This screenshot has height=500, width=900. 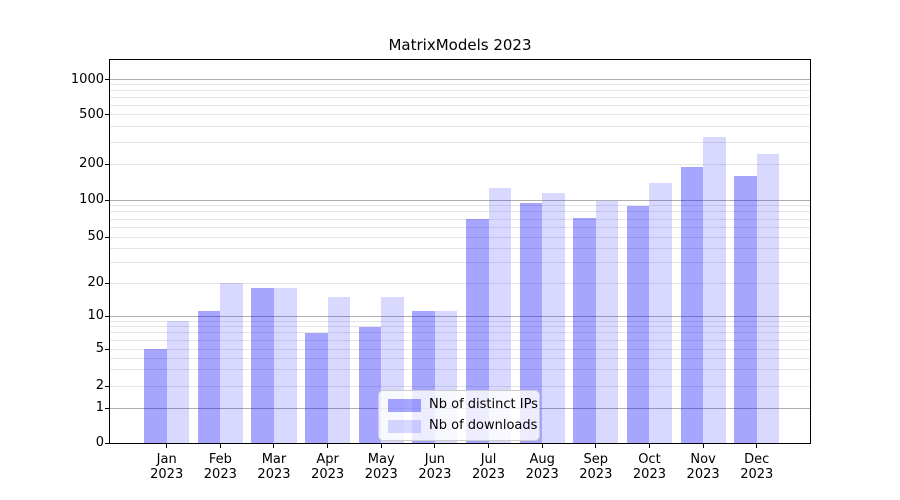 What do you see at coordinates (99, 385) in the screenshot?
I see `y-tick-label: 2` at bounding box center [99, 385].